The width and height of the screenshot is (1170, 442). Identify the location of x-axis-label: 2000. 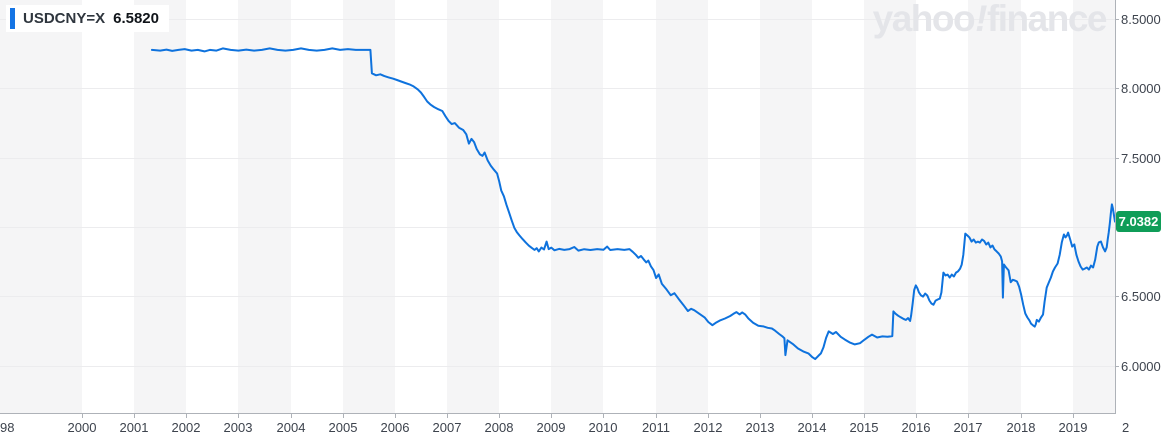
(82, 427).